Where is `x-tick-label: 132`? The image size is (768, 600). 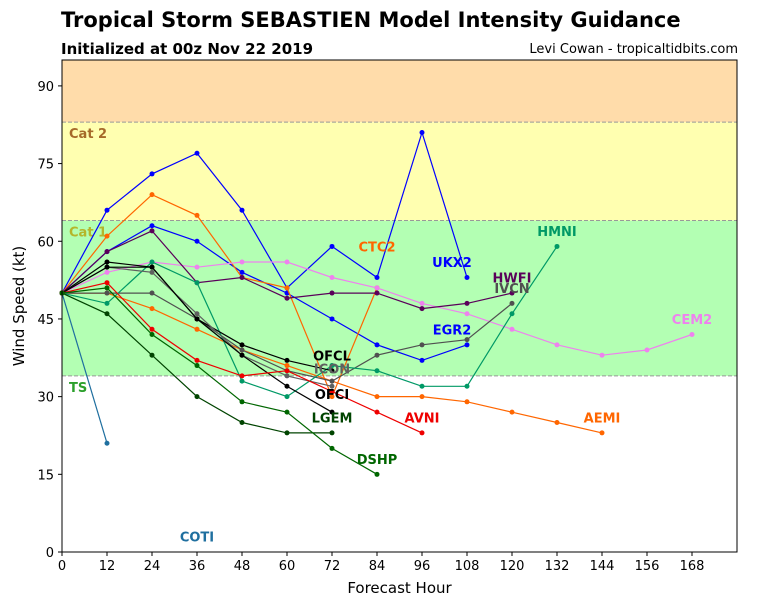
x-tick-label: 132 is located at coordinates (557, 566).